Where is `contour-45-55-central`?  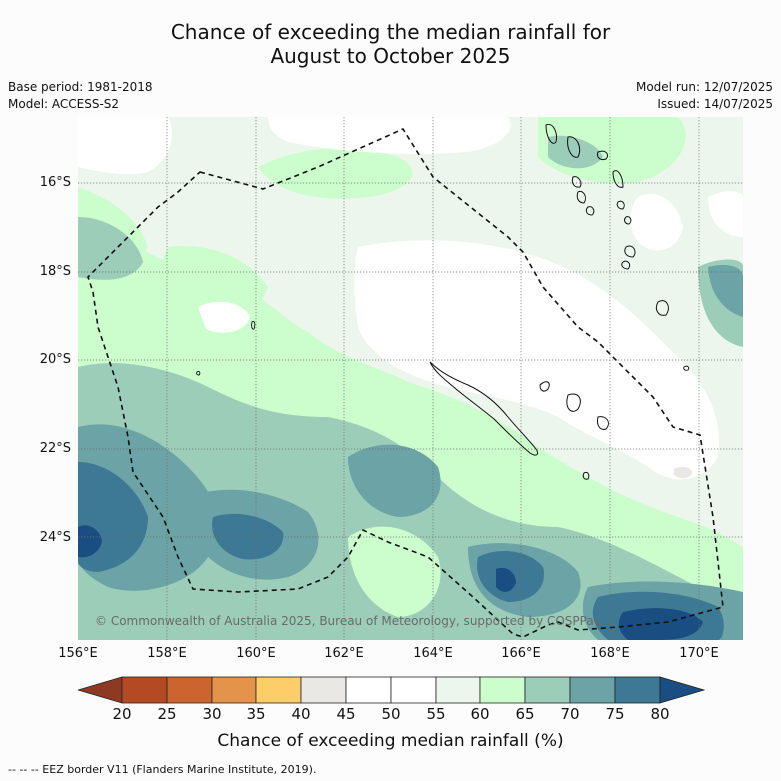 contour-45-55-central is located at coordinates (536, 360).